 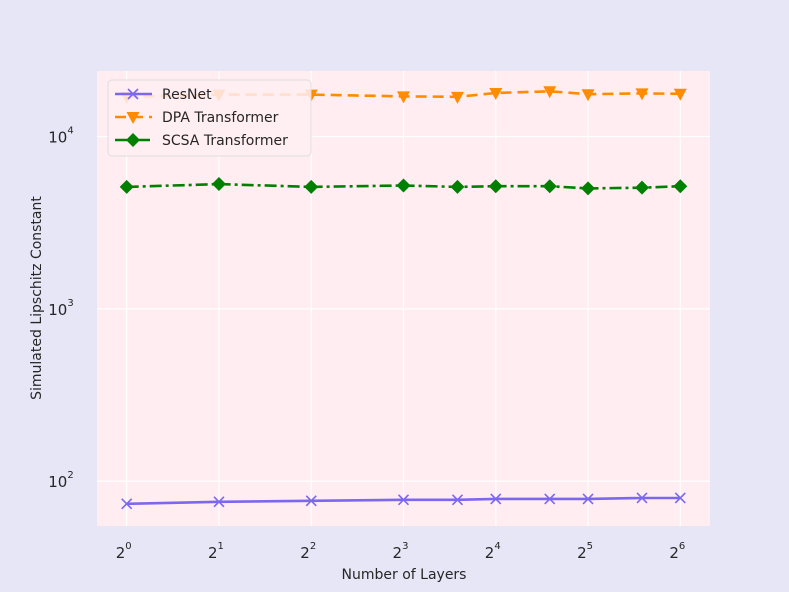 I want to click on x-tick-label: 24, so click(x=493, y=551).